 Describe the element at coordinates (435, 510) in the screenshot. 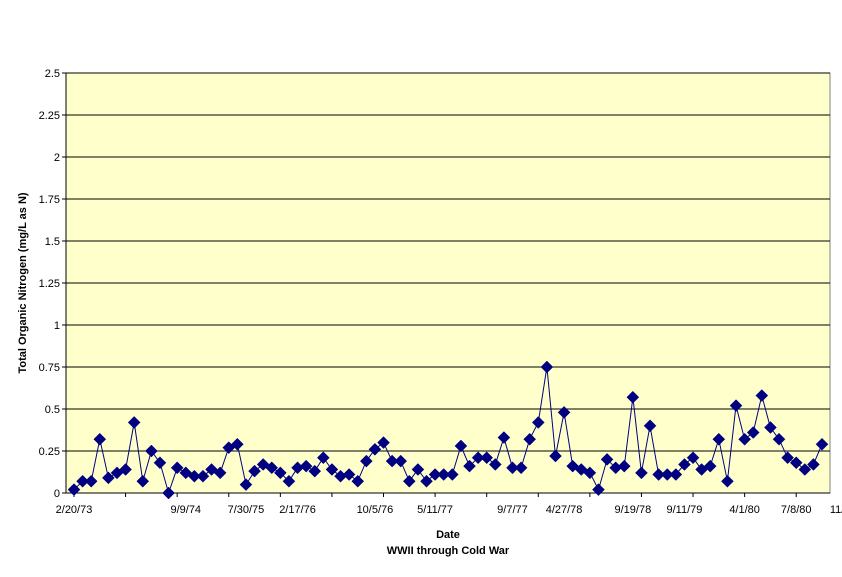

I see `x-tick-label: 5/11/77` at that location.